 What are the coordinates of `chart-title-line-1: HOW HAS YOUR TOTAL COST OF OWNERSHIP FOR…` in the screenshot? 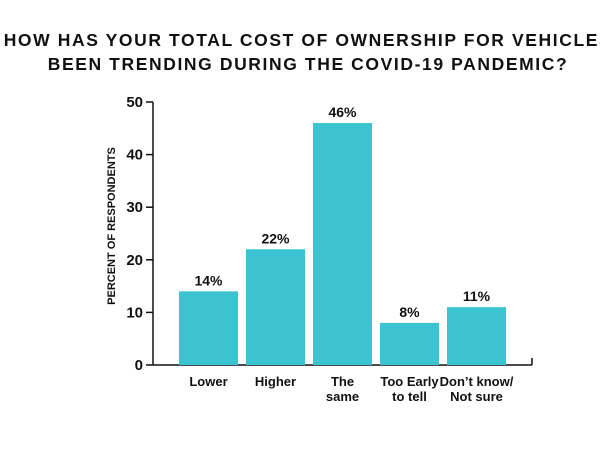 It's located at (302, 40).